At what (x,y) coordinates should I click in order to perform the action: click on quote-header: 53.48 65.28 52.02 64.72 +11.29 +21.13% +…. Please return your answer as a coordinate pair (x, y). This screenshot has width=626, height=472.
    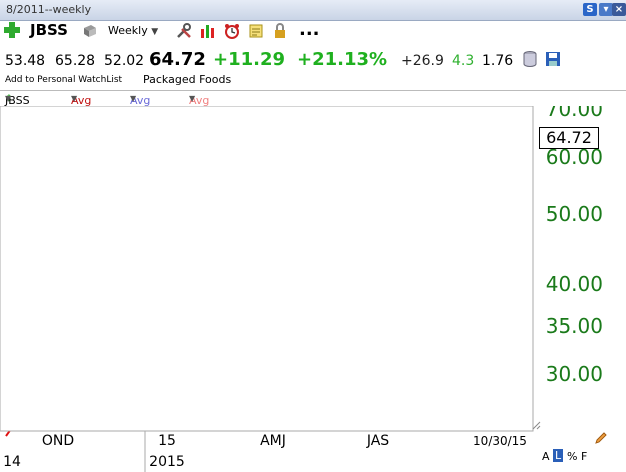
    Looking at the image, I should click on (313, 67).